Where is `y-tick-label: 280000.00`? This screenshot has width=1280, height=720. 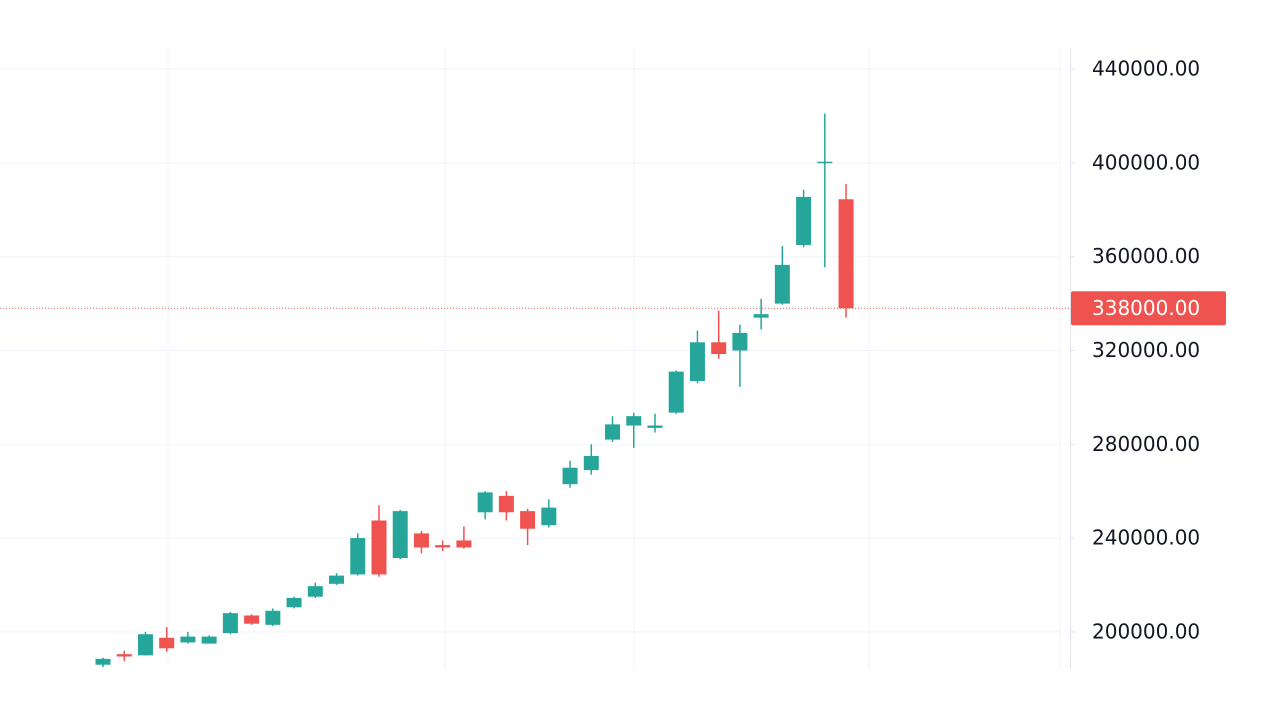
y-tick-label: 280000.00 is located at coordinates (1146, 444).